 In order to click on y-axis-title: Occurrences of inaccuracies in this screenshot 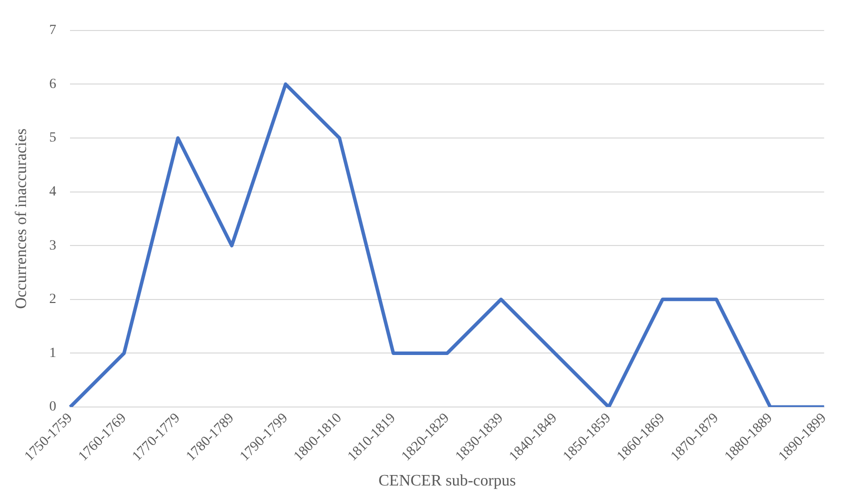, I will do `click(21, 218)`.